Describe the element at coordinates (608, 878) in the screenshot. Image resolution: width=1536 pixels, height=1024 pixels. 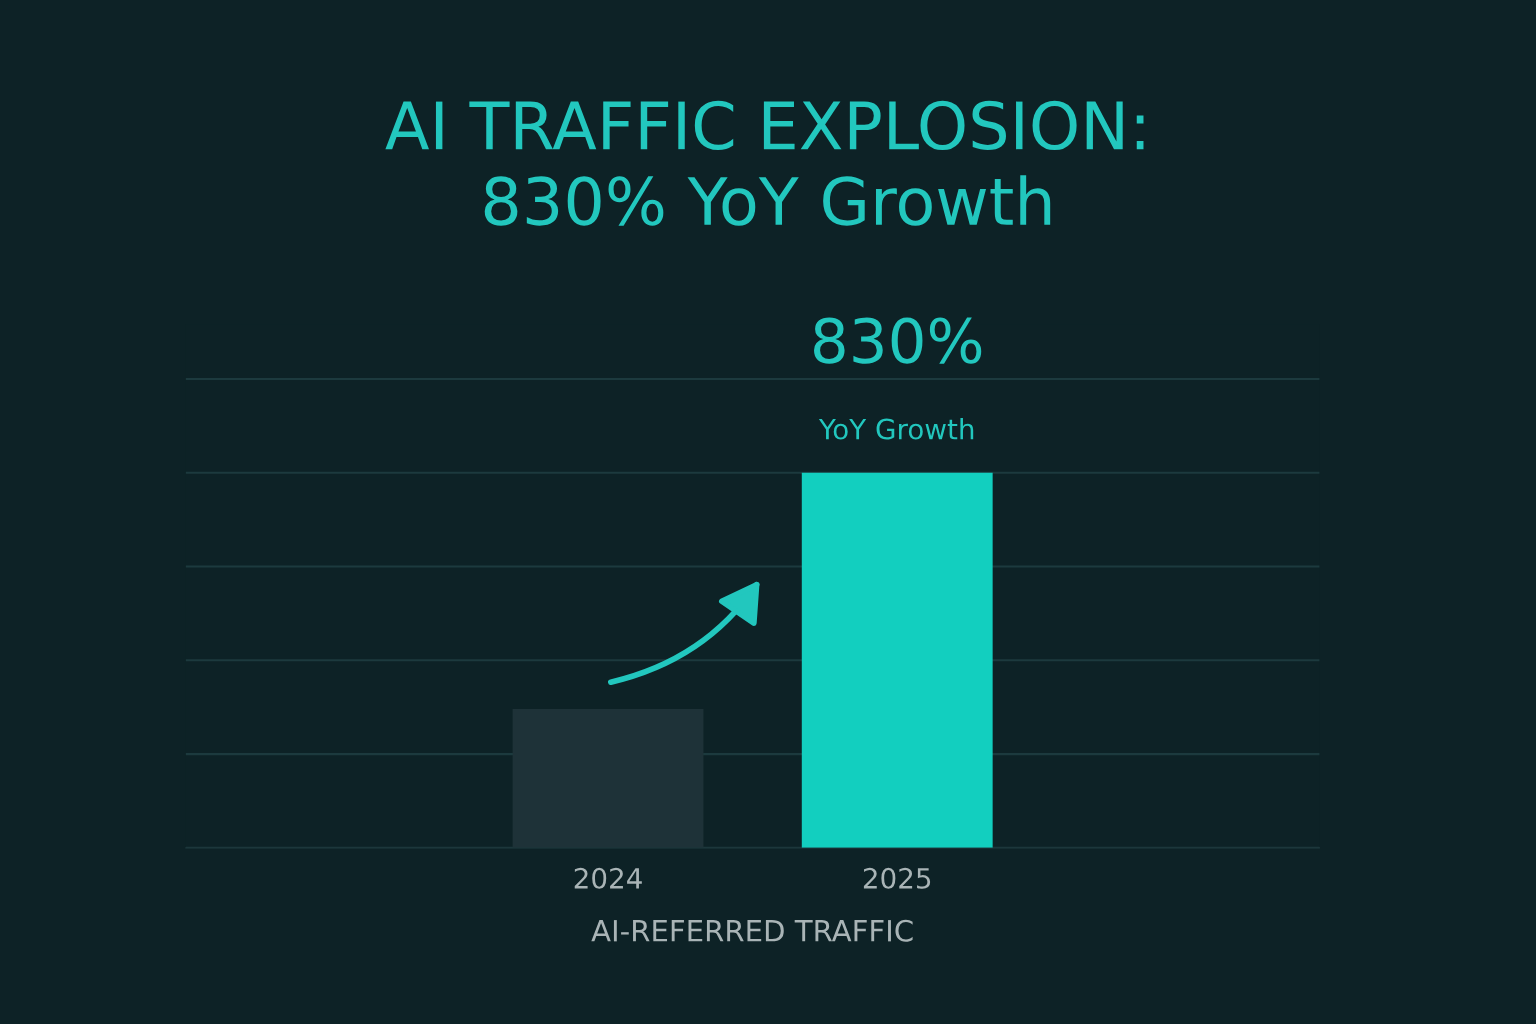
I see `x-tick-label: 2024` at that location.